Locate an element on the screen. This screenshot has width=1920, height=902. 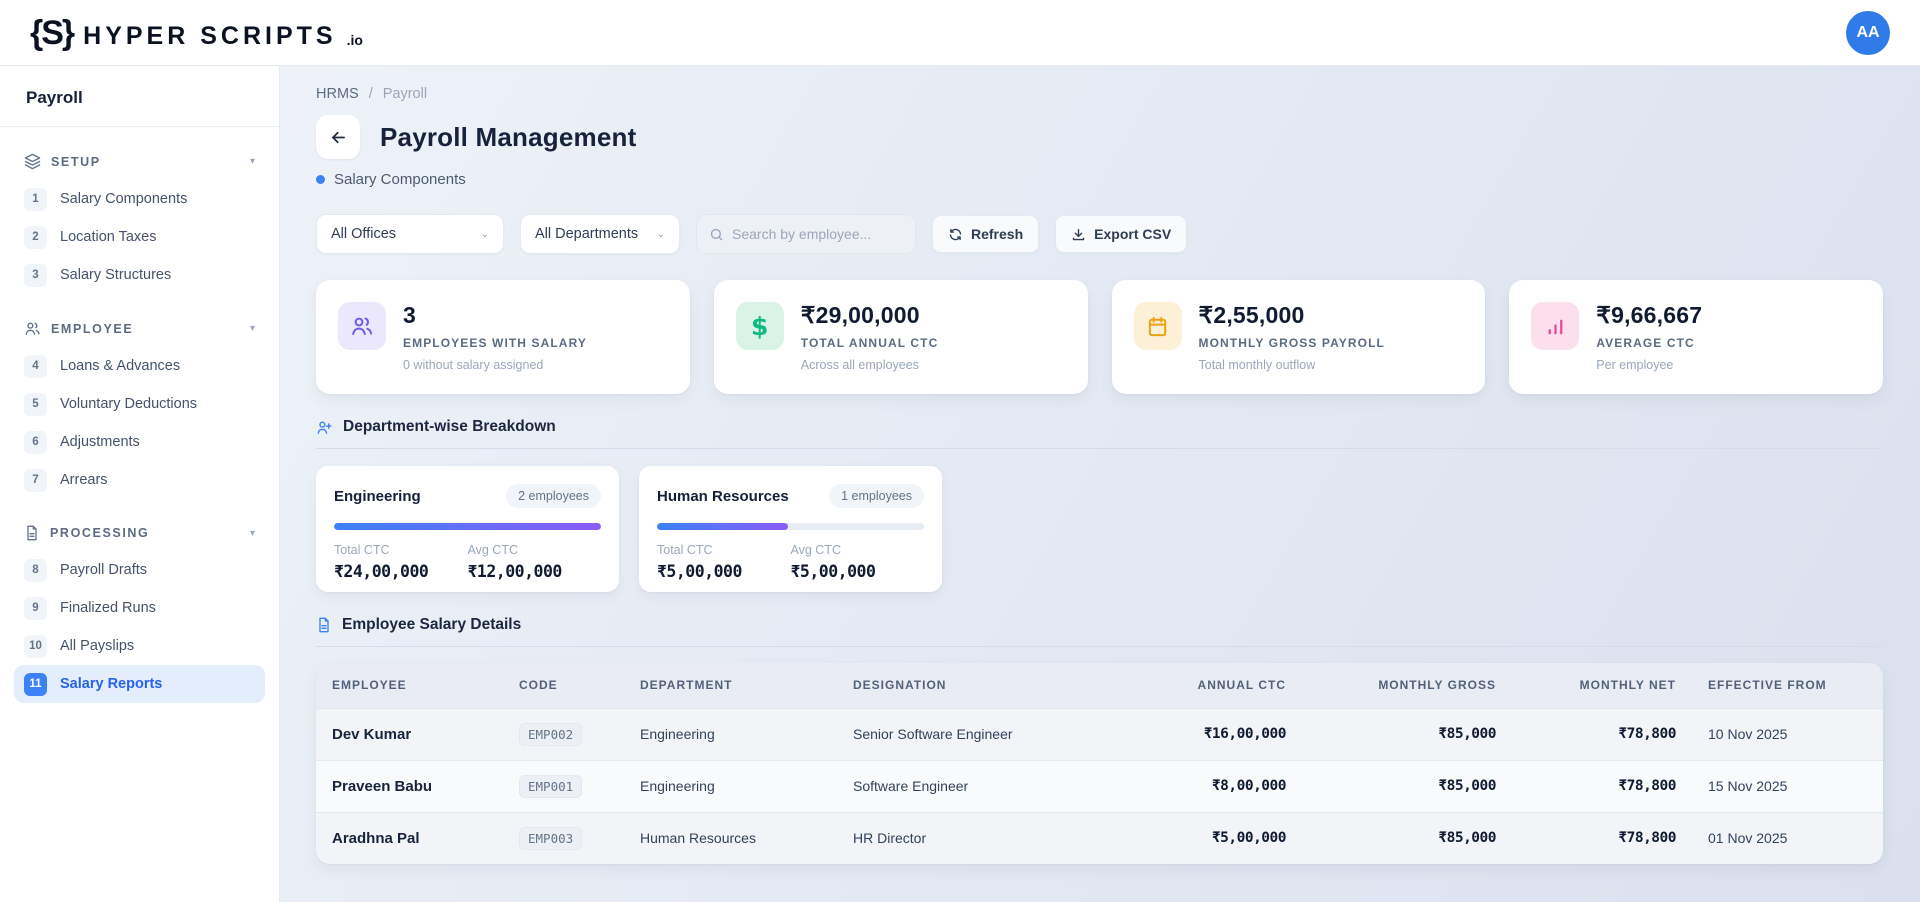
sidebar-title: Payroll is located at coordinates (54, 97).